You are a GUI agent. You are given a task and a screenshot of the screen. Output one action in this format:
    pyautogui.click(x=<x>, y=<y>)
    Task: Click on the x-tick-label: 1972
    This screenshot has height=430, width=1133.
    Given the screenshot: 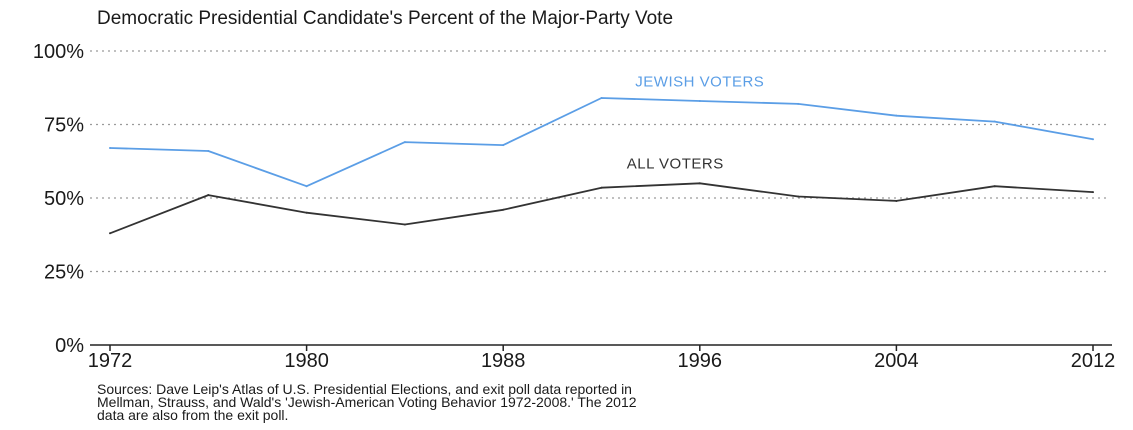 What is the action you would take?
    pyautogui.click(x=110, y=361)
    